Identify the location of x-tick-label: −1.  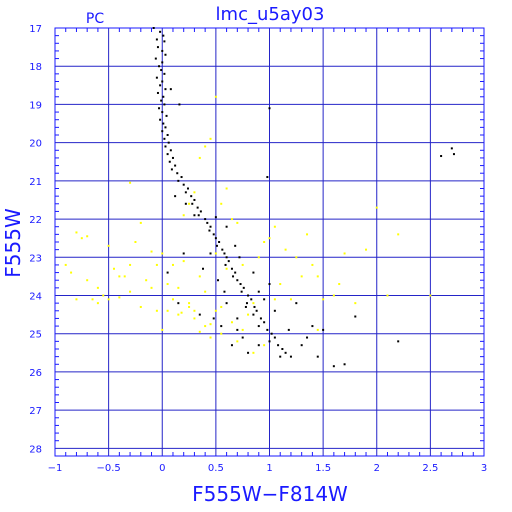
(55, 468).